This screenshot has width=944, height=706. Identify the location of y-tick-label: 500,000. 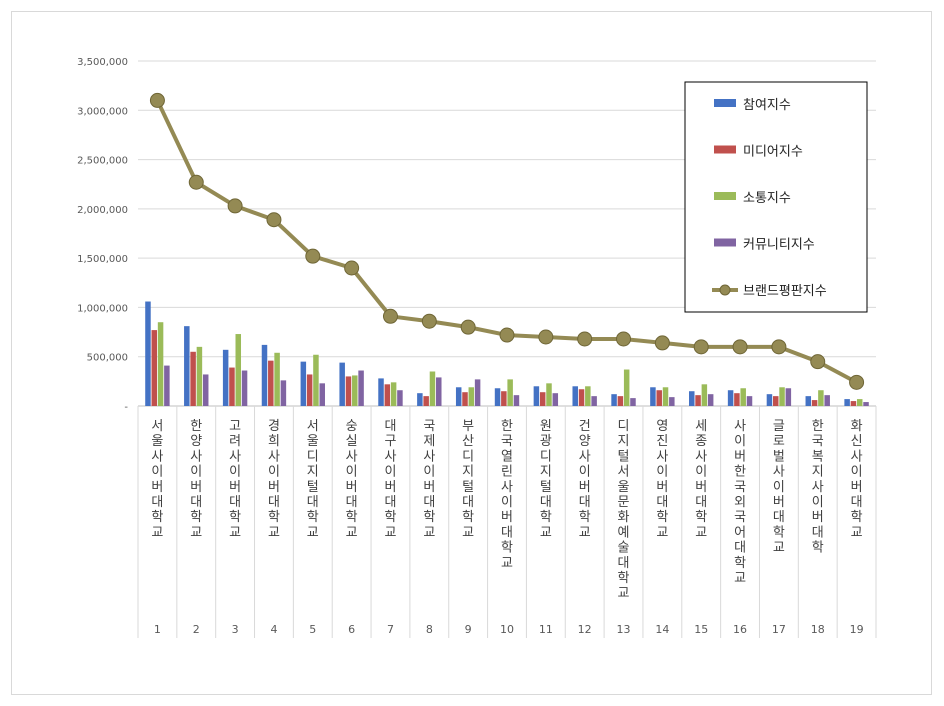
(107, 358).